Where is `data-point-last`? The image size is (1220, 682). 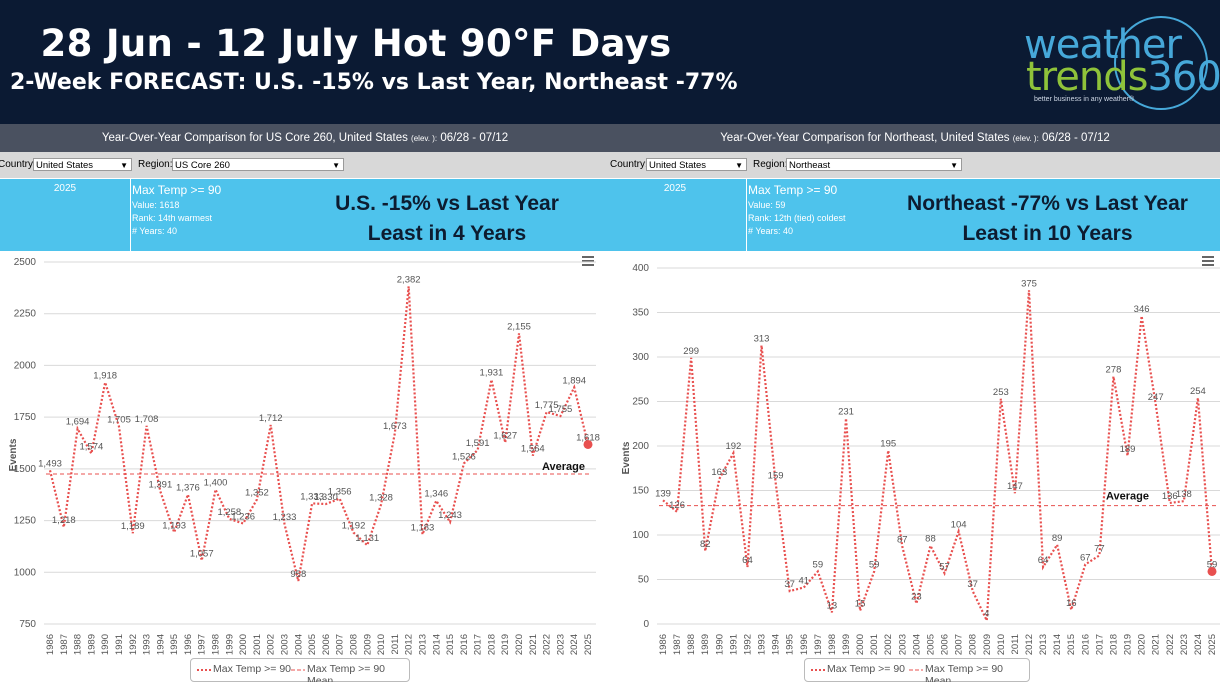 data-point-last is located at coordinates (1212, 571).